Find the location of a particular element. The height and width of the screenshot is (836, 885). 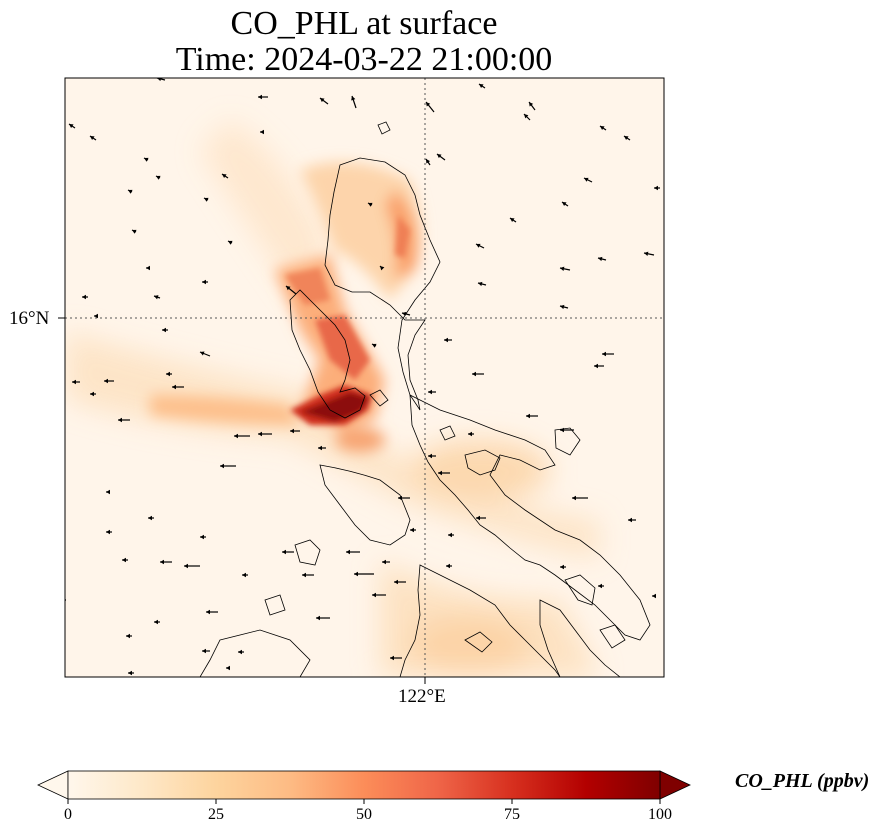

colorbar-extend-low is located at coordinates (53, 785).